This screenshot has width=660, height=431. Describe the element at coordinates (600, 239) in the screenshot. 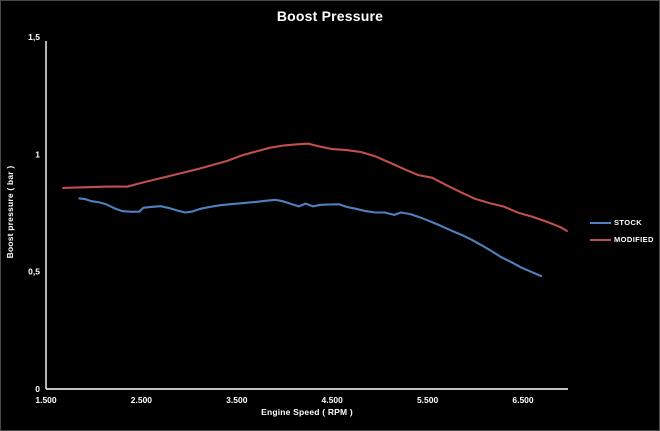

I see `modified-line-swatch` at that location.